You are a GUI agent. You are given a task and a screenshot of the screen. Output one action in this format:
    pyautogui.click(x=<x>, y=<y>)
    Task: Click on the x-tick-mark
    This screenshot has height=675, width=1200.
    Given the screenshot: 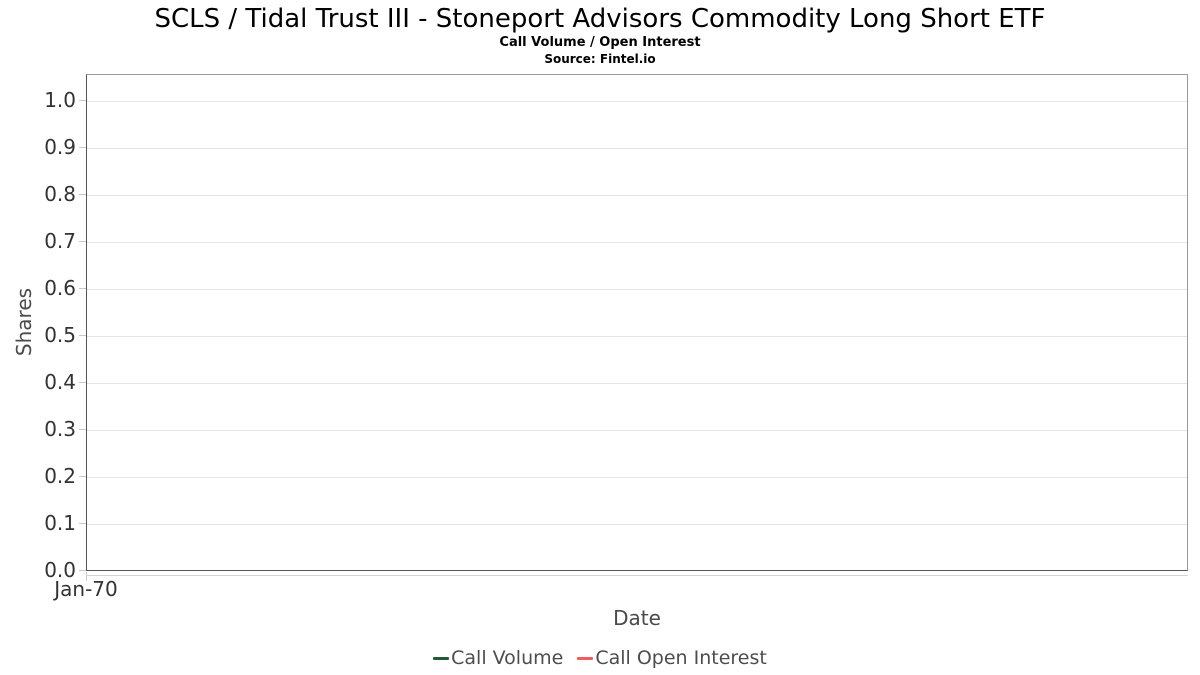 What is the action you would take?
    pyautogui.click(x=86, y=576)
    